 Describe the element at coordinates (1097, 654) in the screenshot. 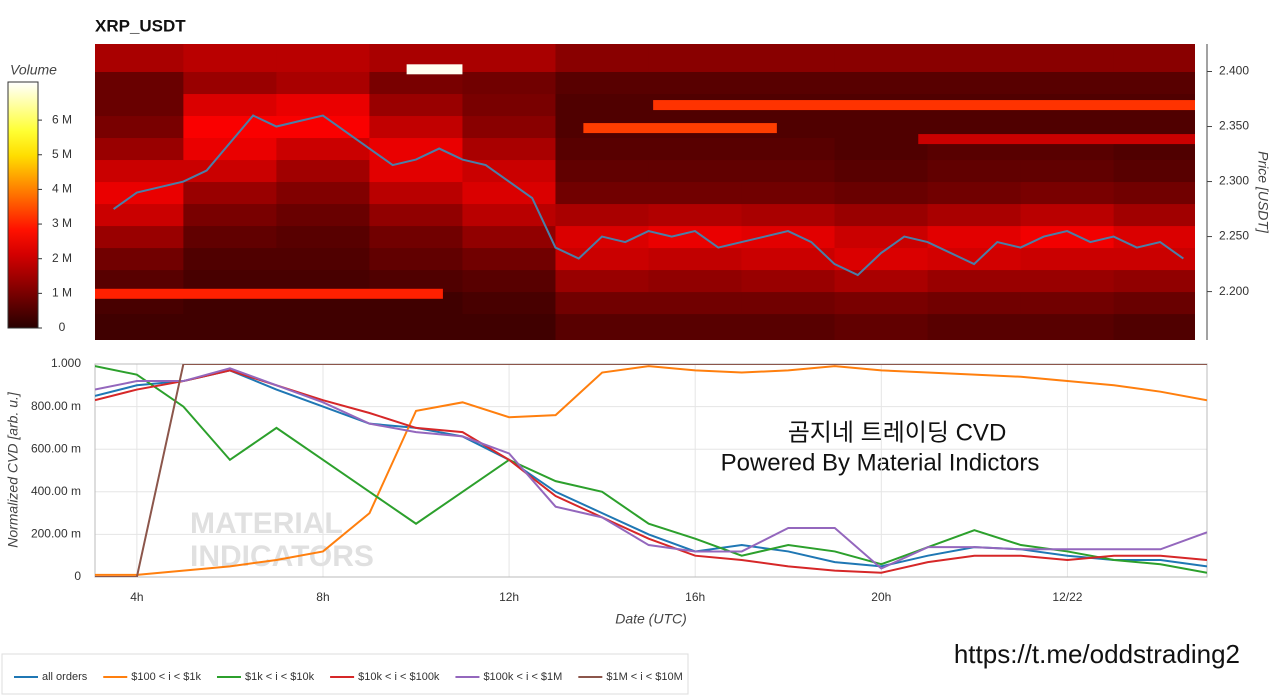

I see `link: https://t.me/oddstrading2` at that location.